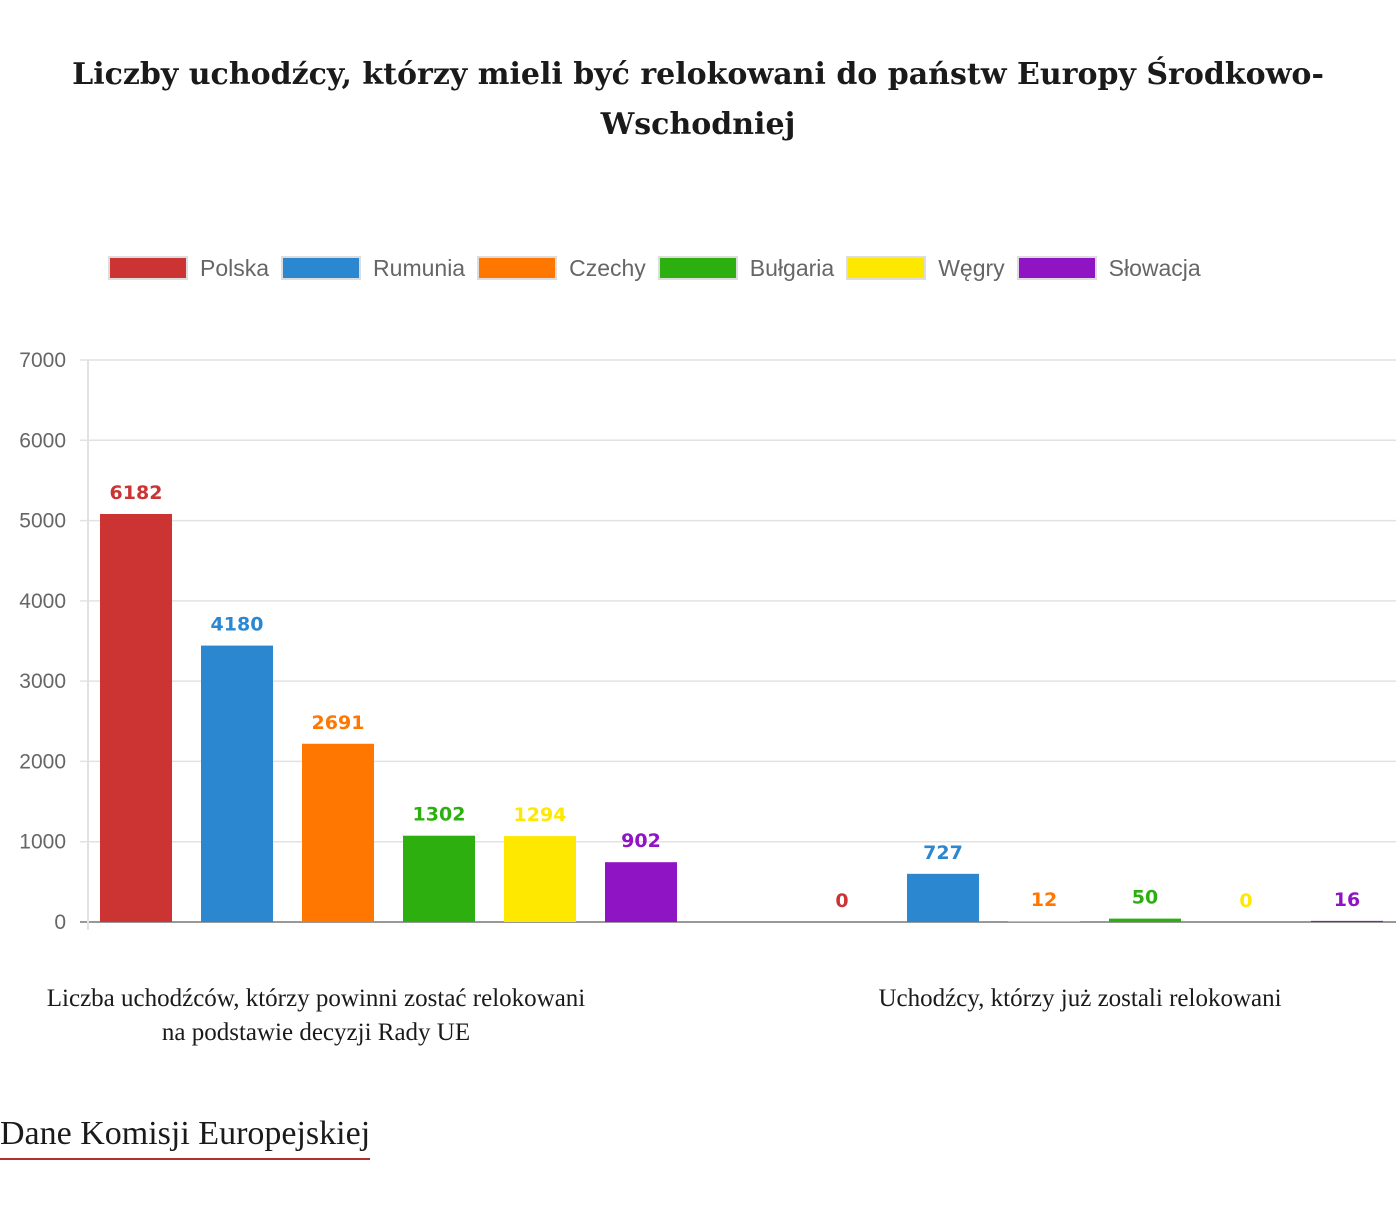 The image size is (1396, 1228). Describe the element at coordinates (439, 815) in the screenshot. I see `data-label: 1302` at that location.